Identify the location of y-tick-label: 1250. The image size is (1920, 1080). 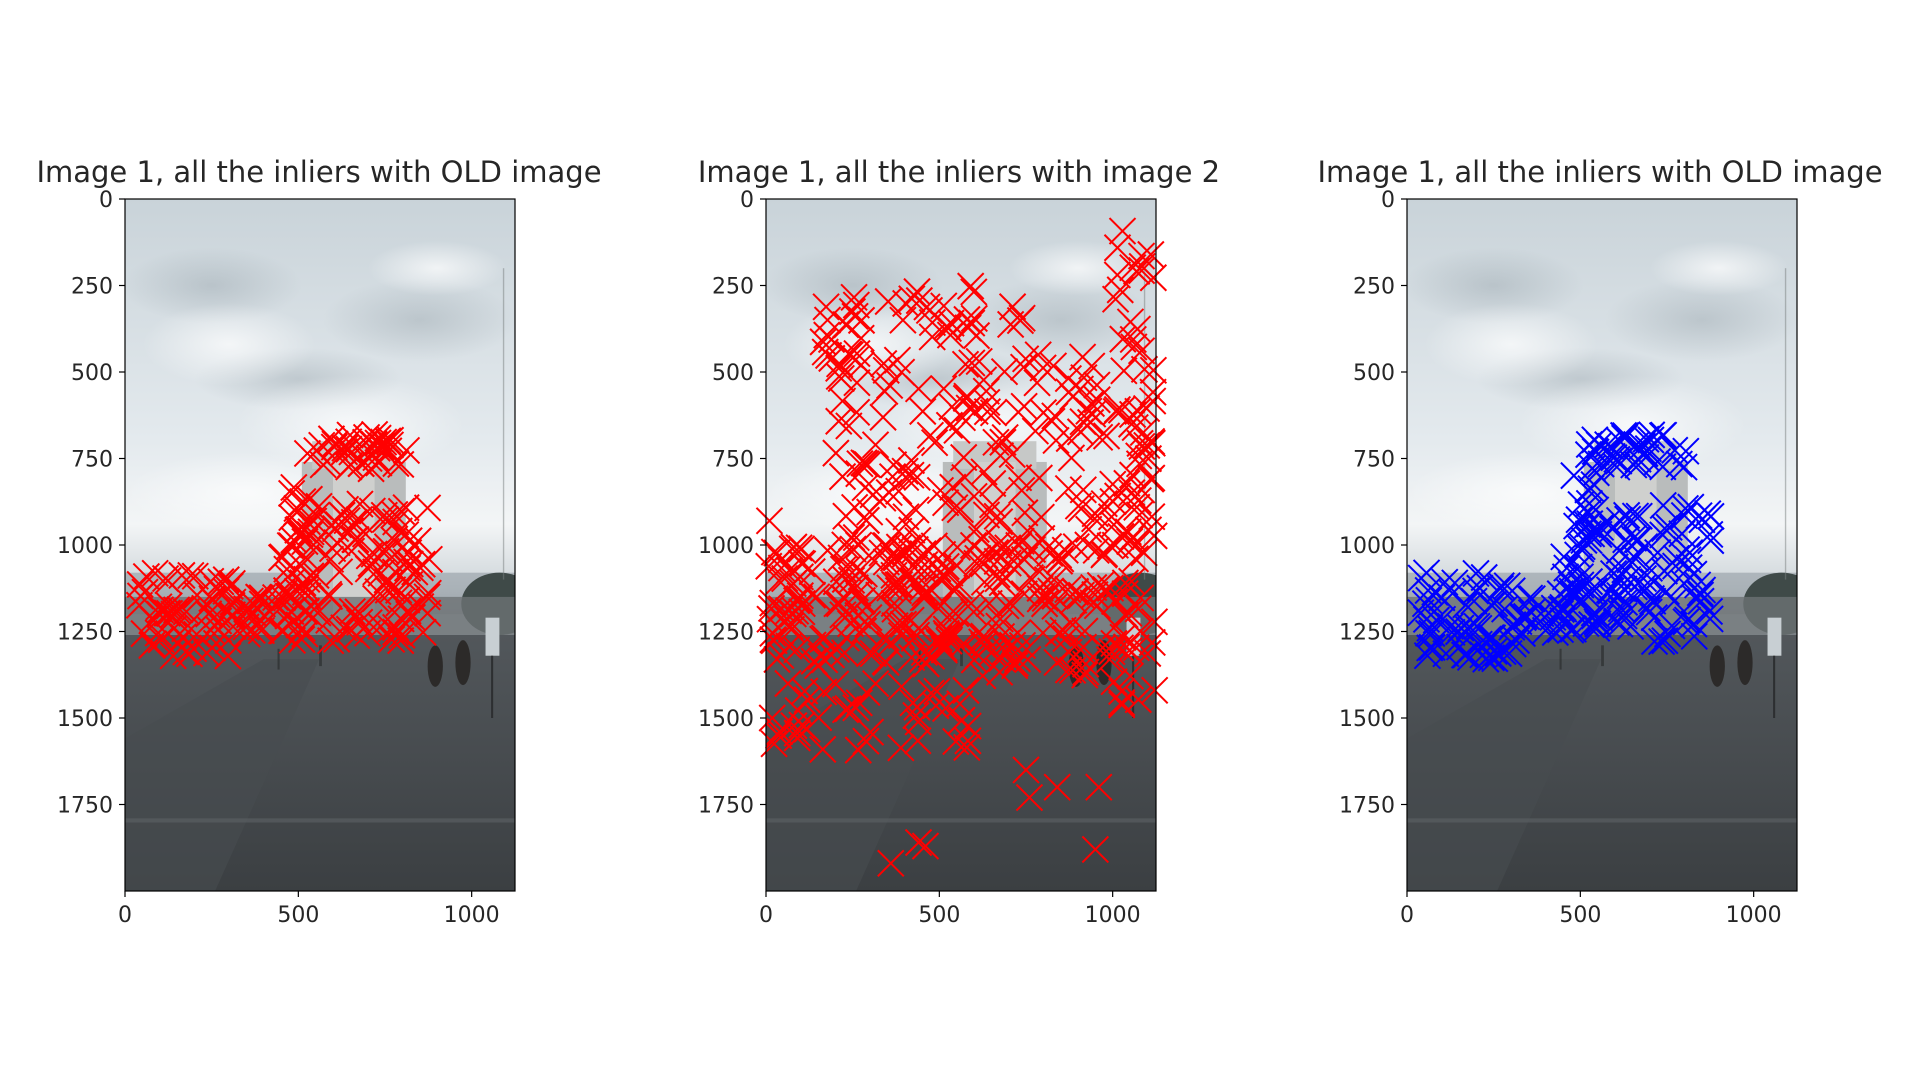
(1367, 633).